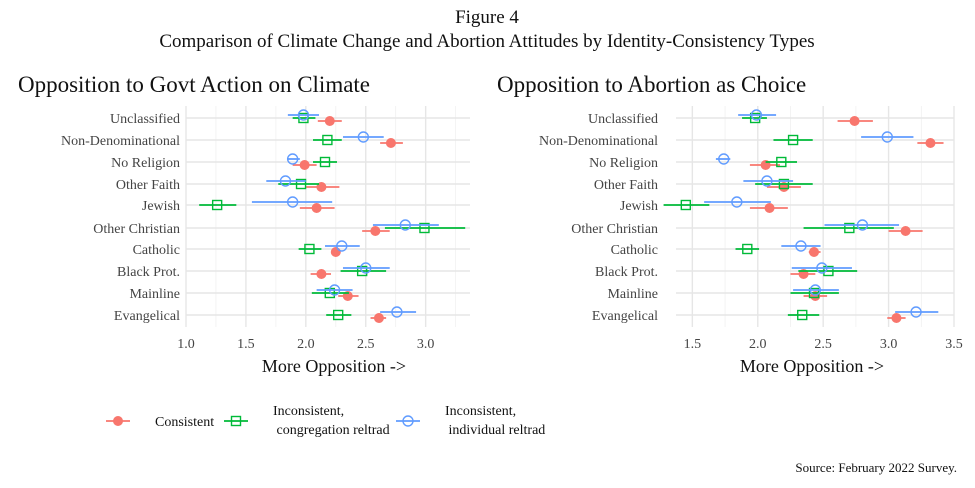  I want to click on category-label: Catholic, so click(634, 250).